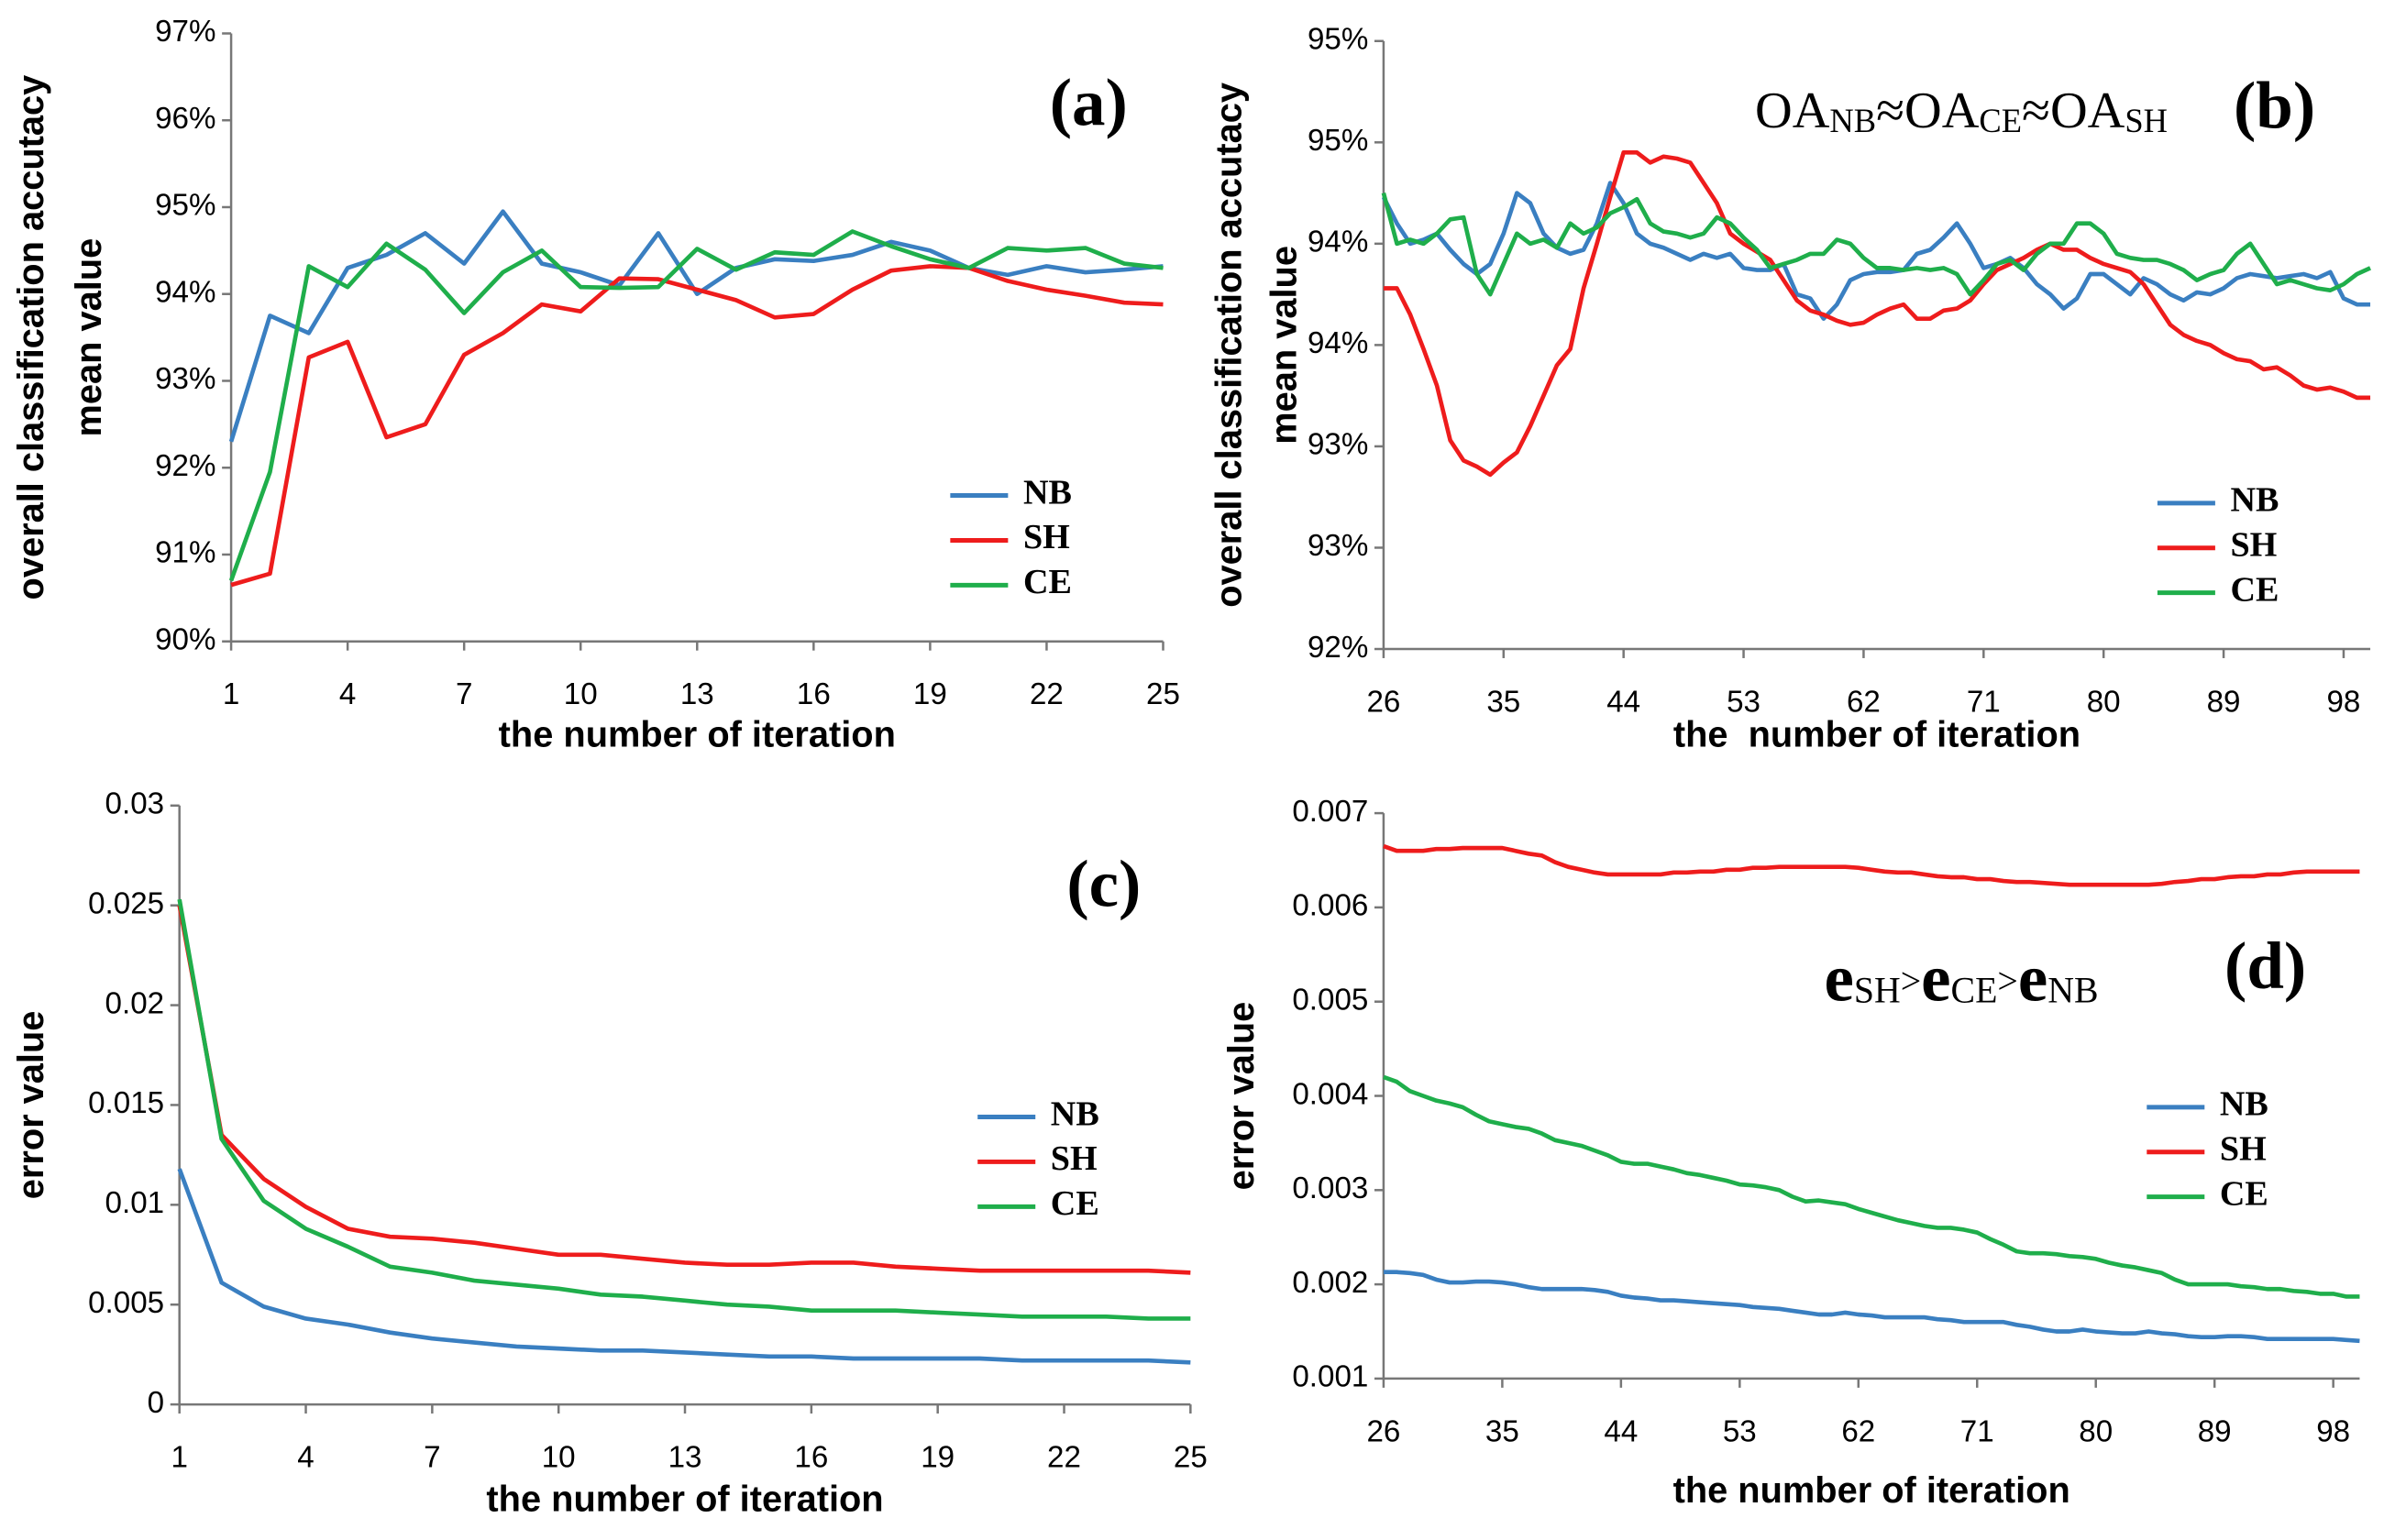  Describe the element at coordinates (1330, 1283) in the screenshot. I see `y-tick-label: 0.002` at that location.